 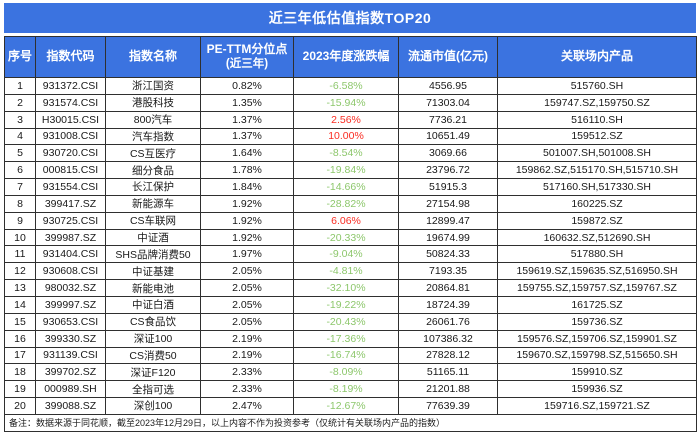 I want to click on col-header-index-name: 指数名称, so click(x=153, y=57).